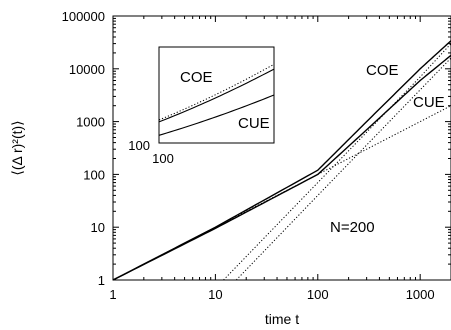  What do you see at coordinates (101, 280) in the screenshot?
I see `y-tick-label: 1` at bounding box center [101, 280].